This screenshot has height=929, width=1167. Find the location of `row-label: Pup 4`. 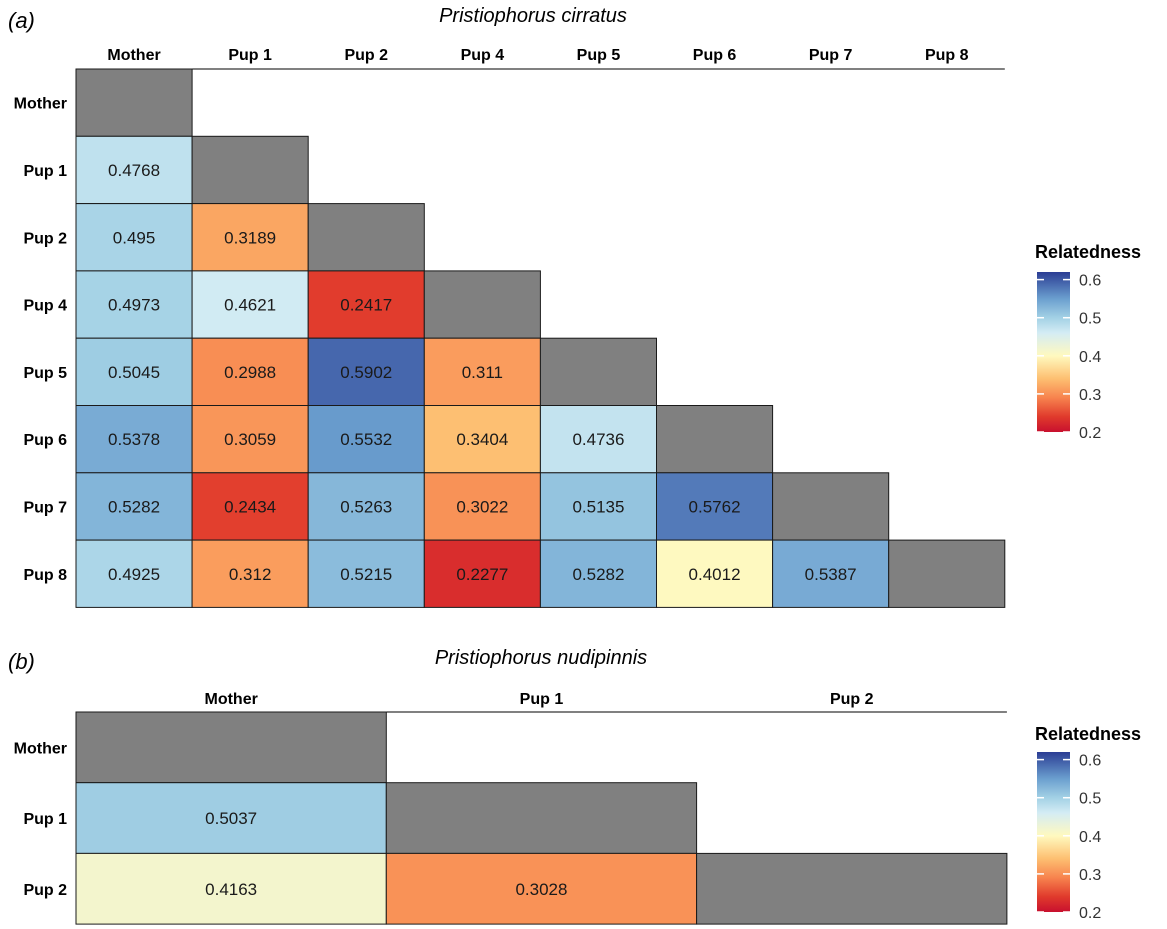

row-label: Pup 4 is located at coordinates (45, 306).